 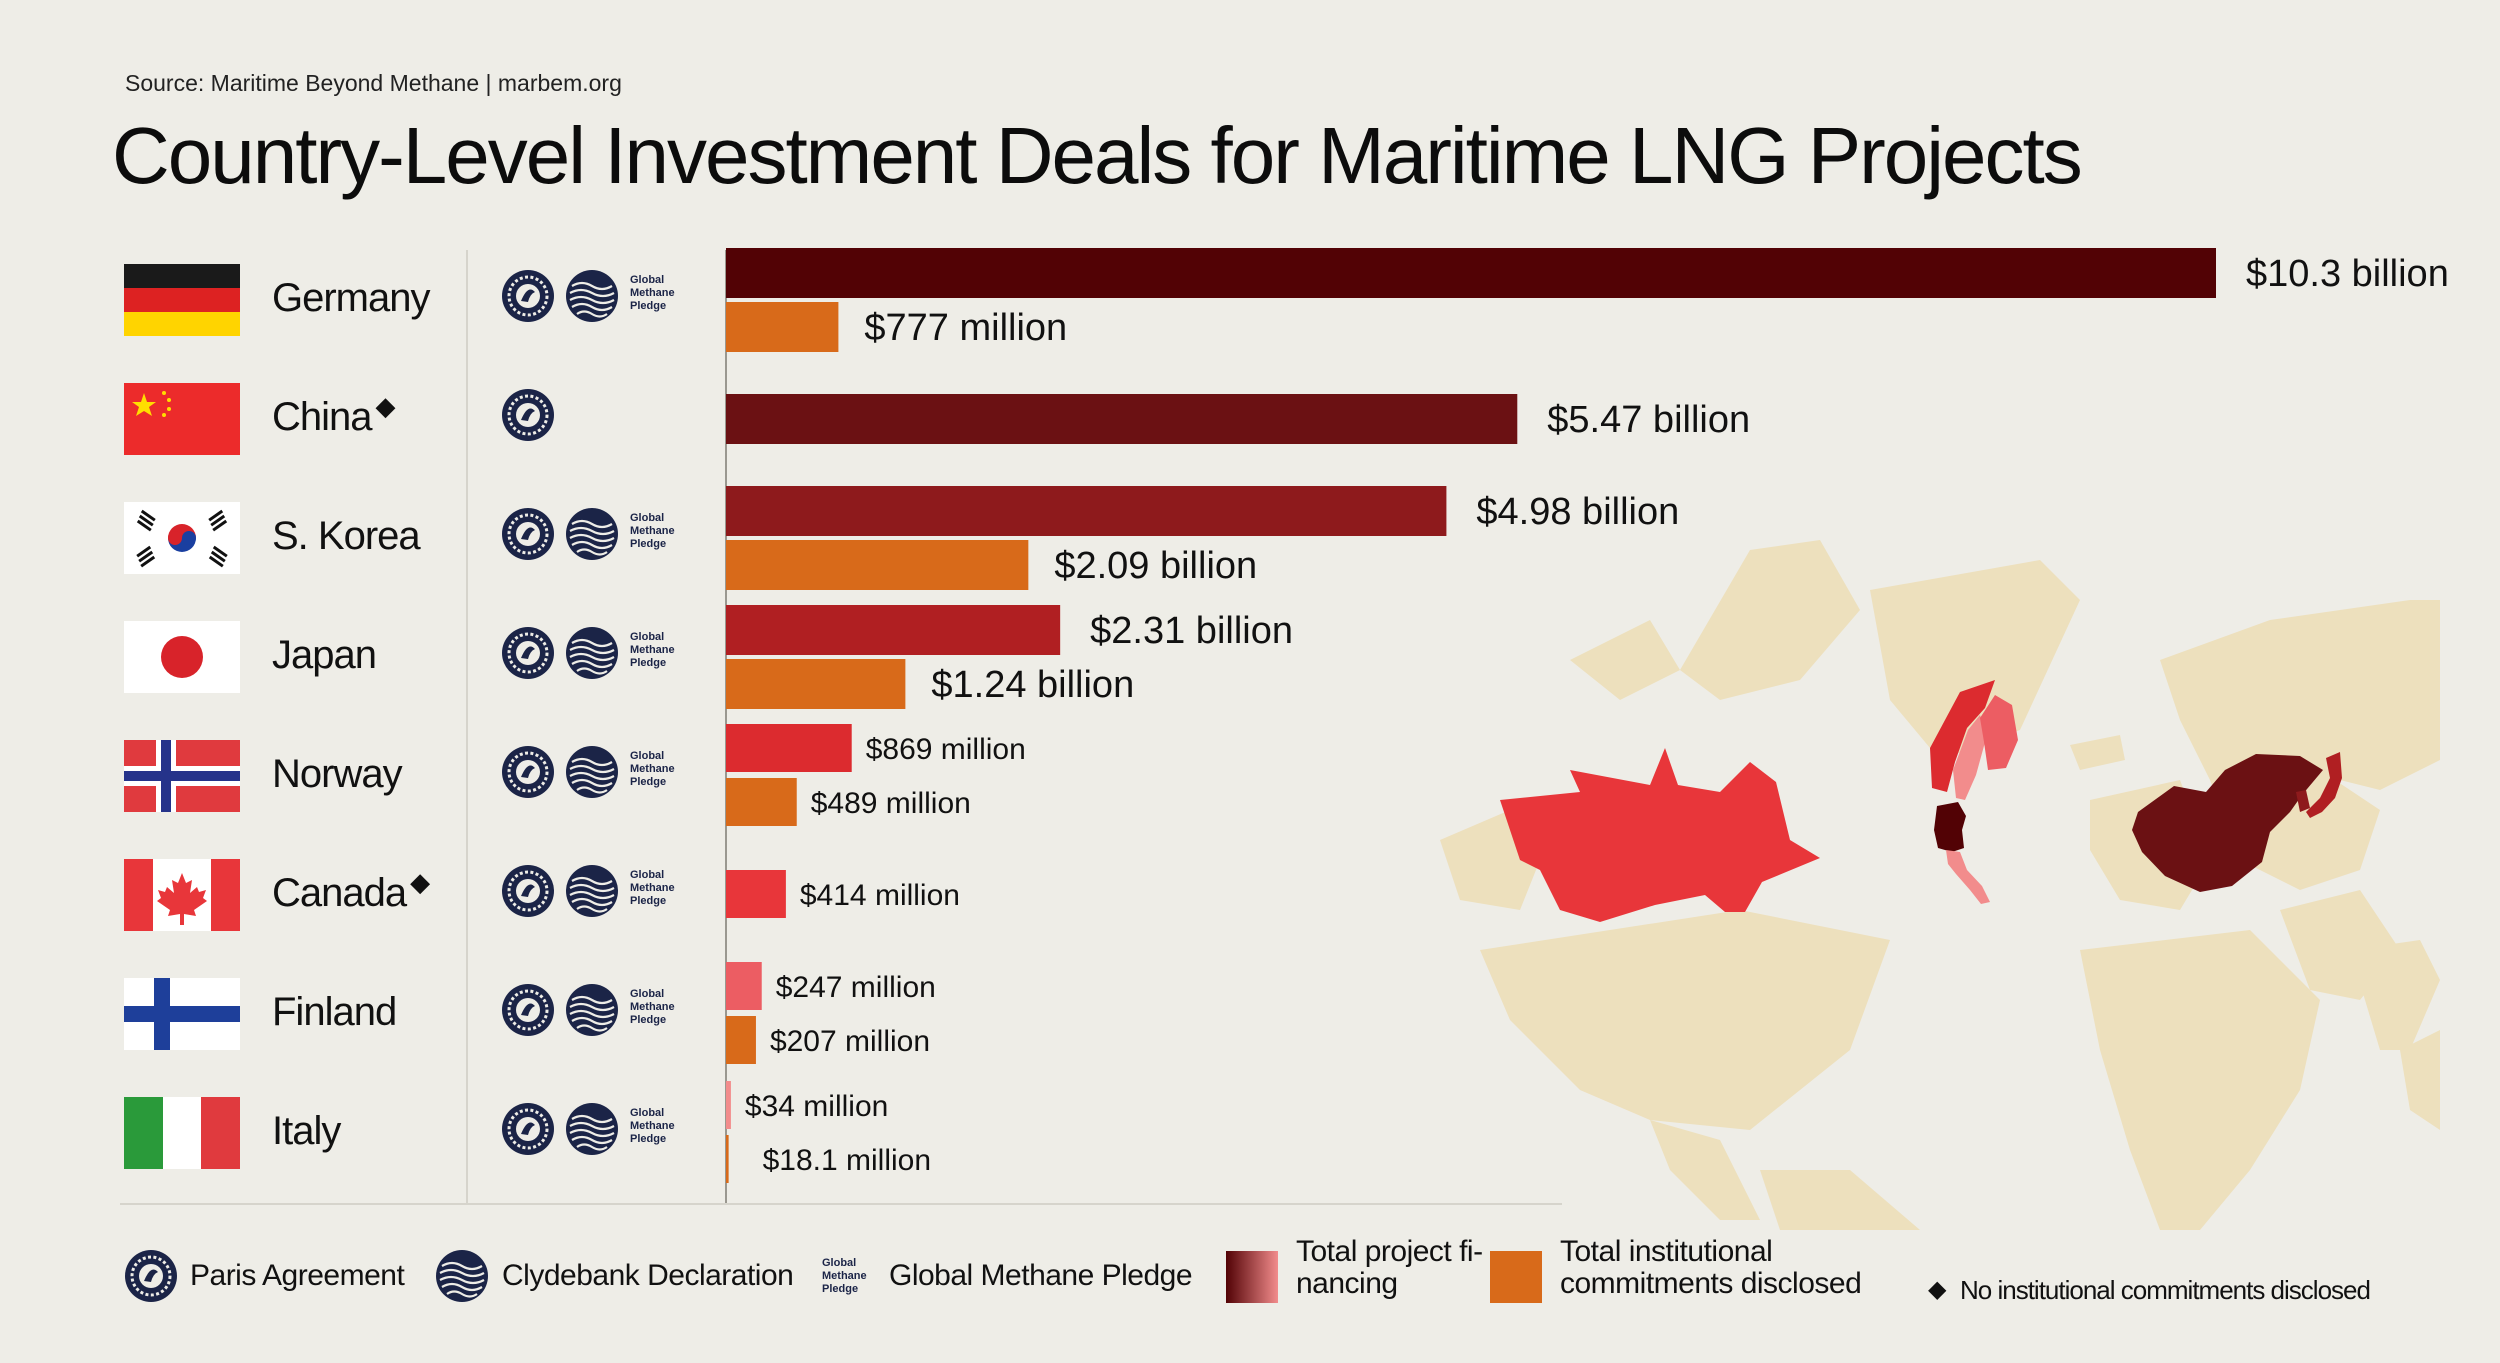 What do you see at coordinates (1155, 566) in the screenshot?
I see `label-institutional: $2.09 billion` at bounding box center [1155, 566].